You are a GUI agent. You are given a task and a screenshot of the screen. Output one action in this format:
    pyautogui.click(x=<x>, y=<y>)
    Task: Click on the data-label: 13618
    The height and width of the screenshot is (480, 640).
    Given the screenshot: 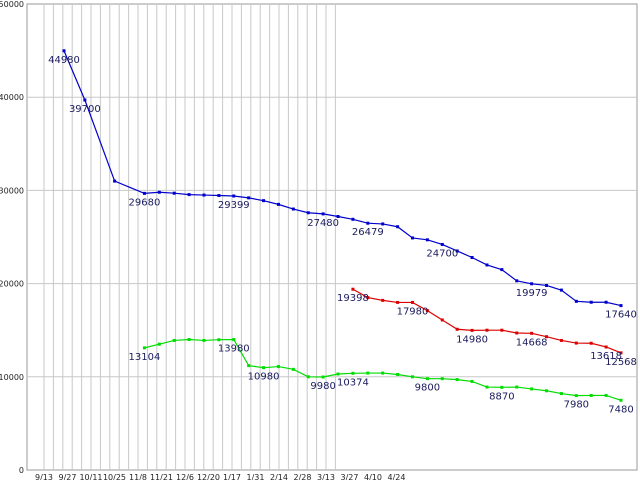 What is the action you would take?
    pyautogui.click(x=606, y=356)
    